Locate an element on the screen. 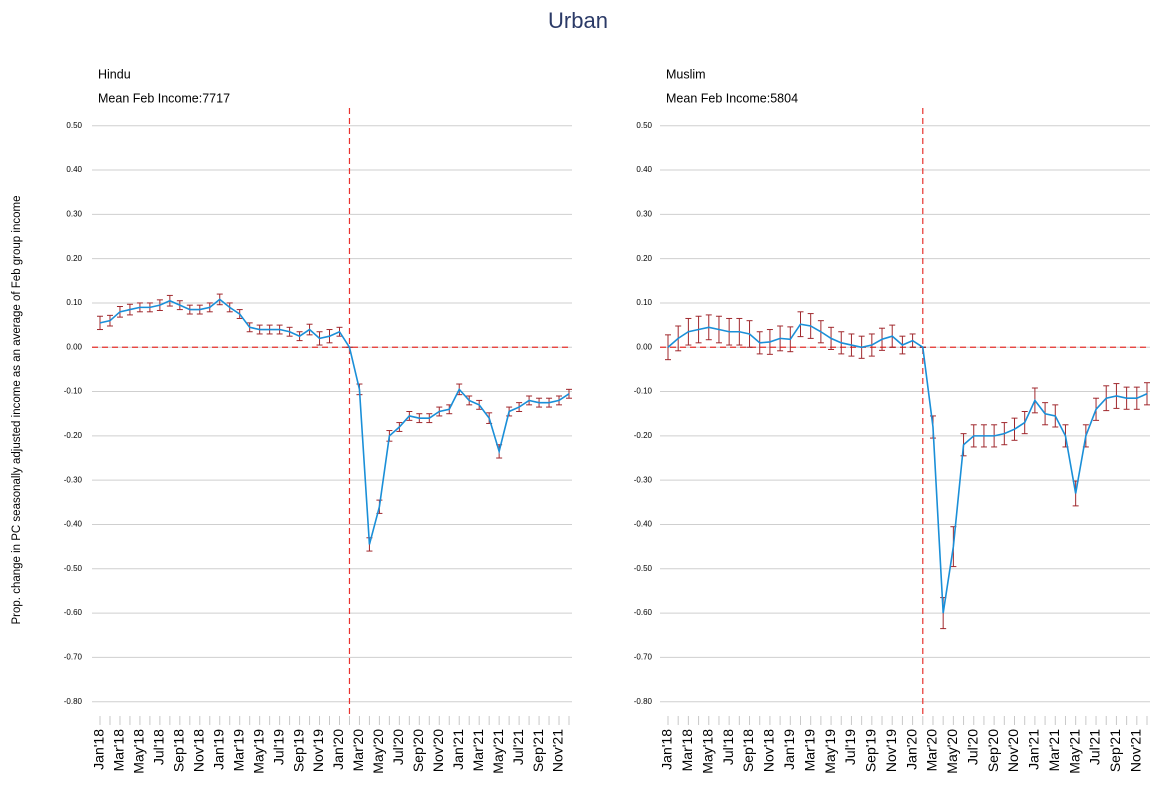 The width and height of the screenshot is (1157, 792). page-title: Urban is located at coordinates (578, 20).